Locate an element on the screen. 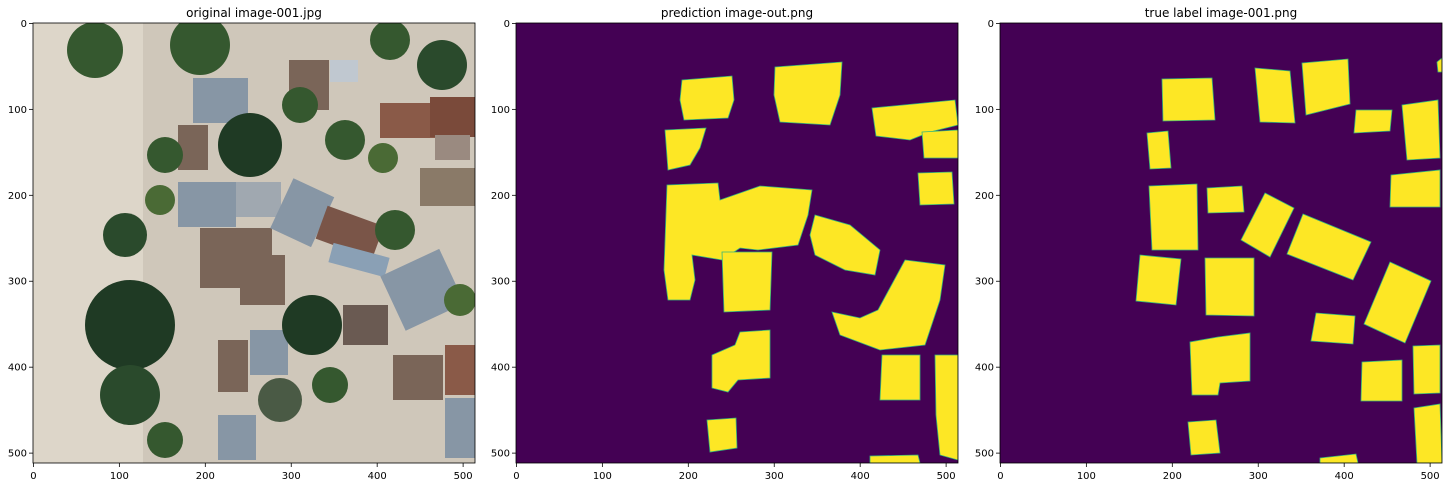 This screenshot has height=488, width=1448. panel-title: original image-001.jpg is located at coordinates (254, 13).